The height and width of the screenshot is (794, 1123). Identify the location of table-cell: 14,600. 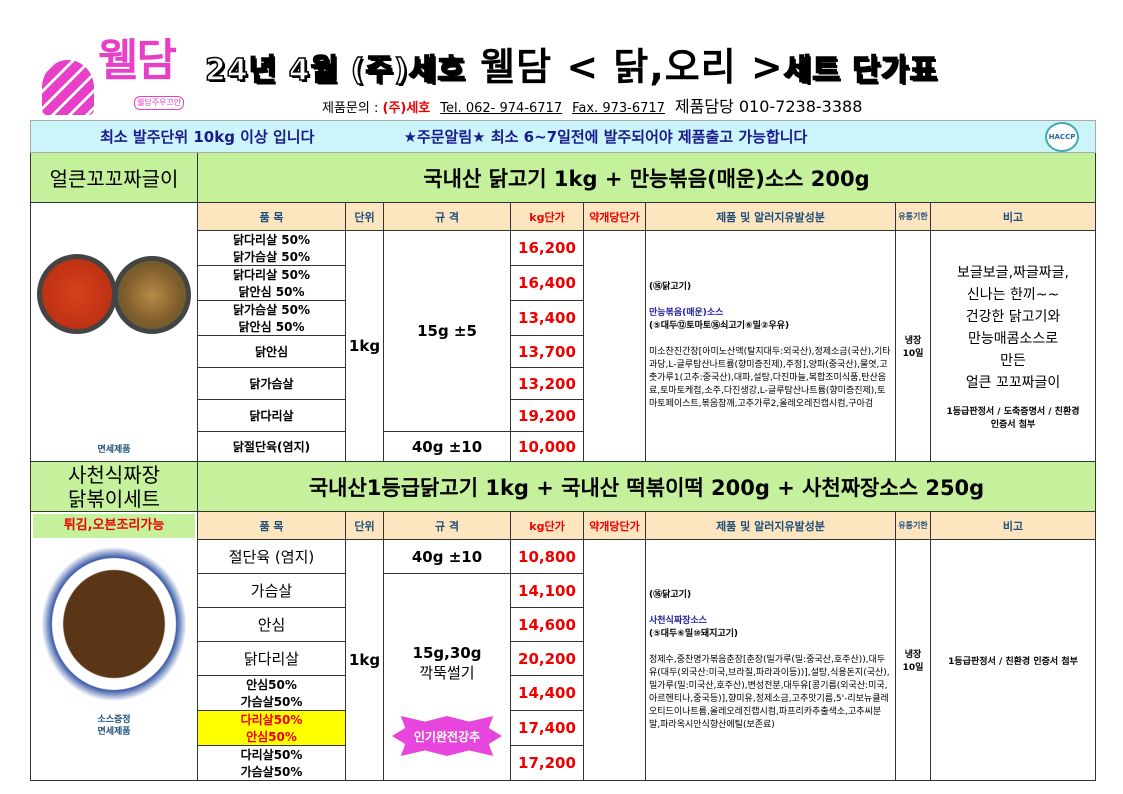
(547, 624).